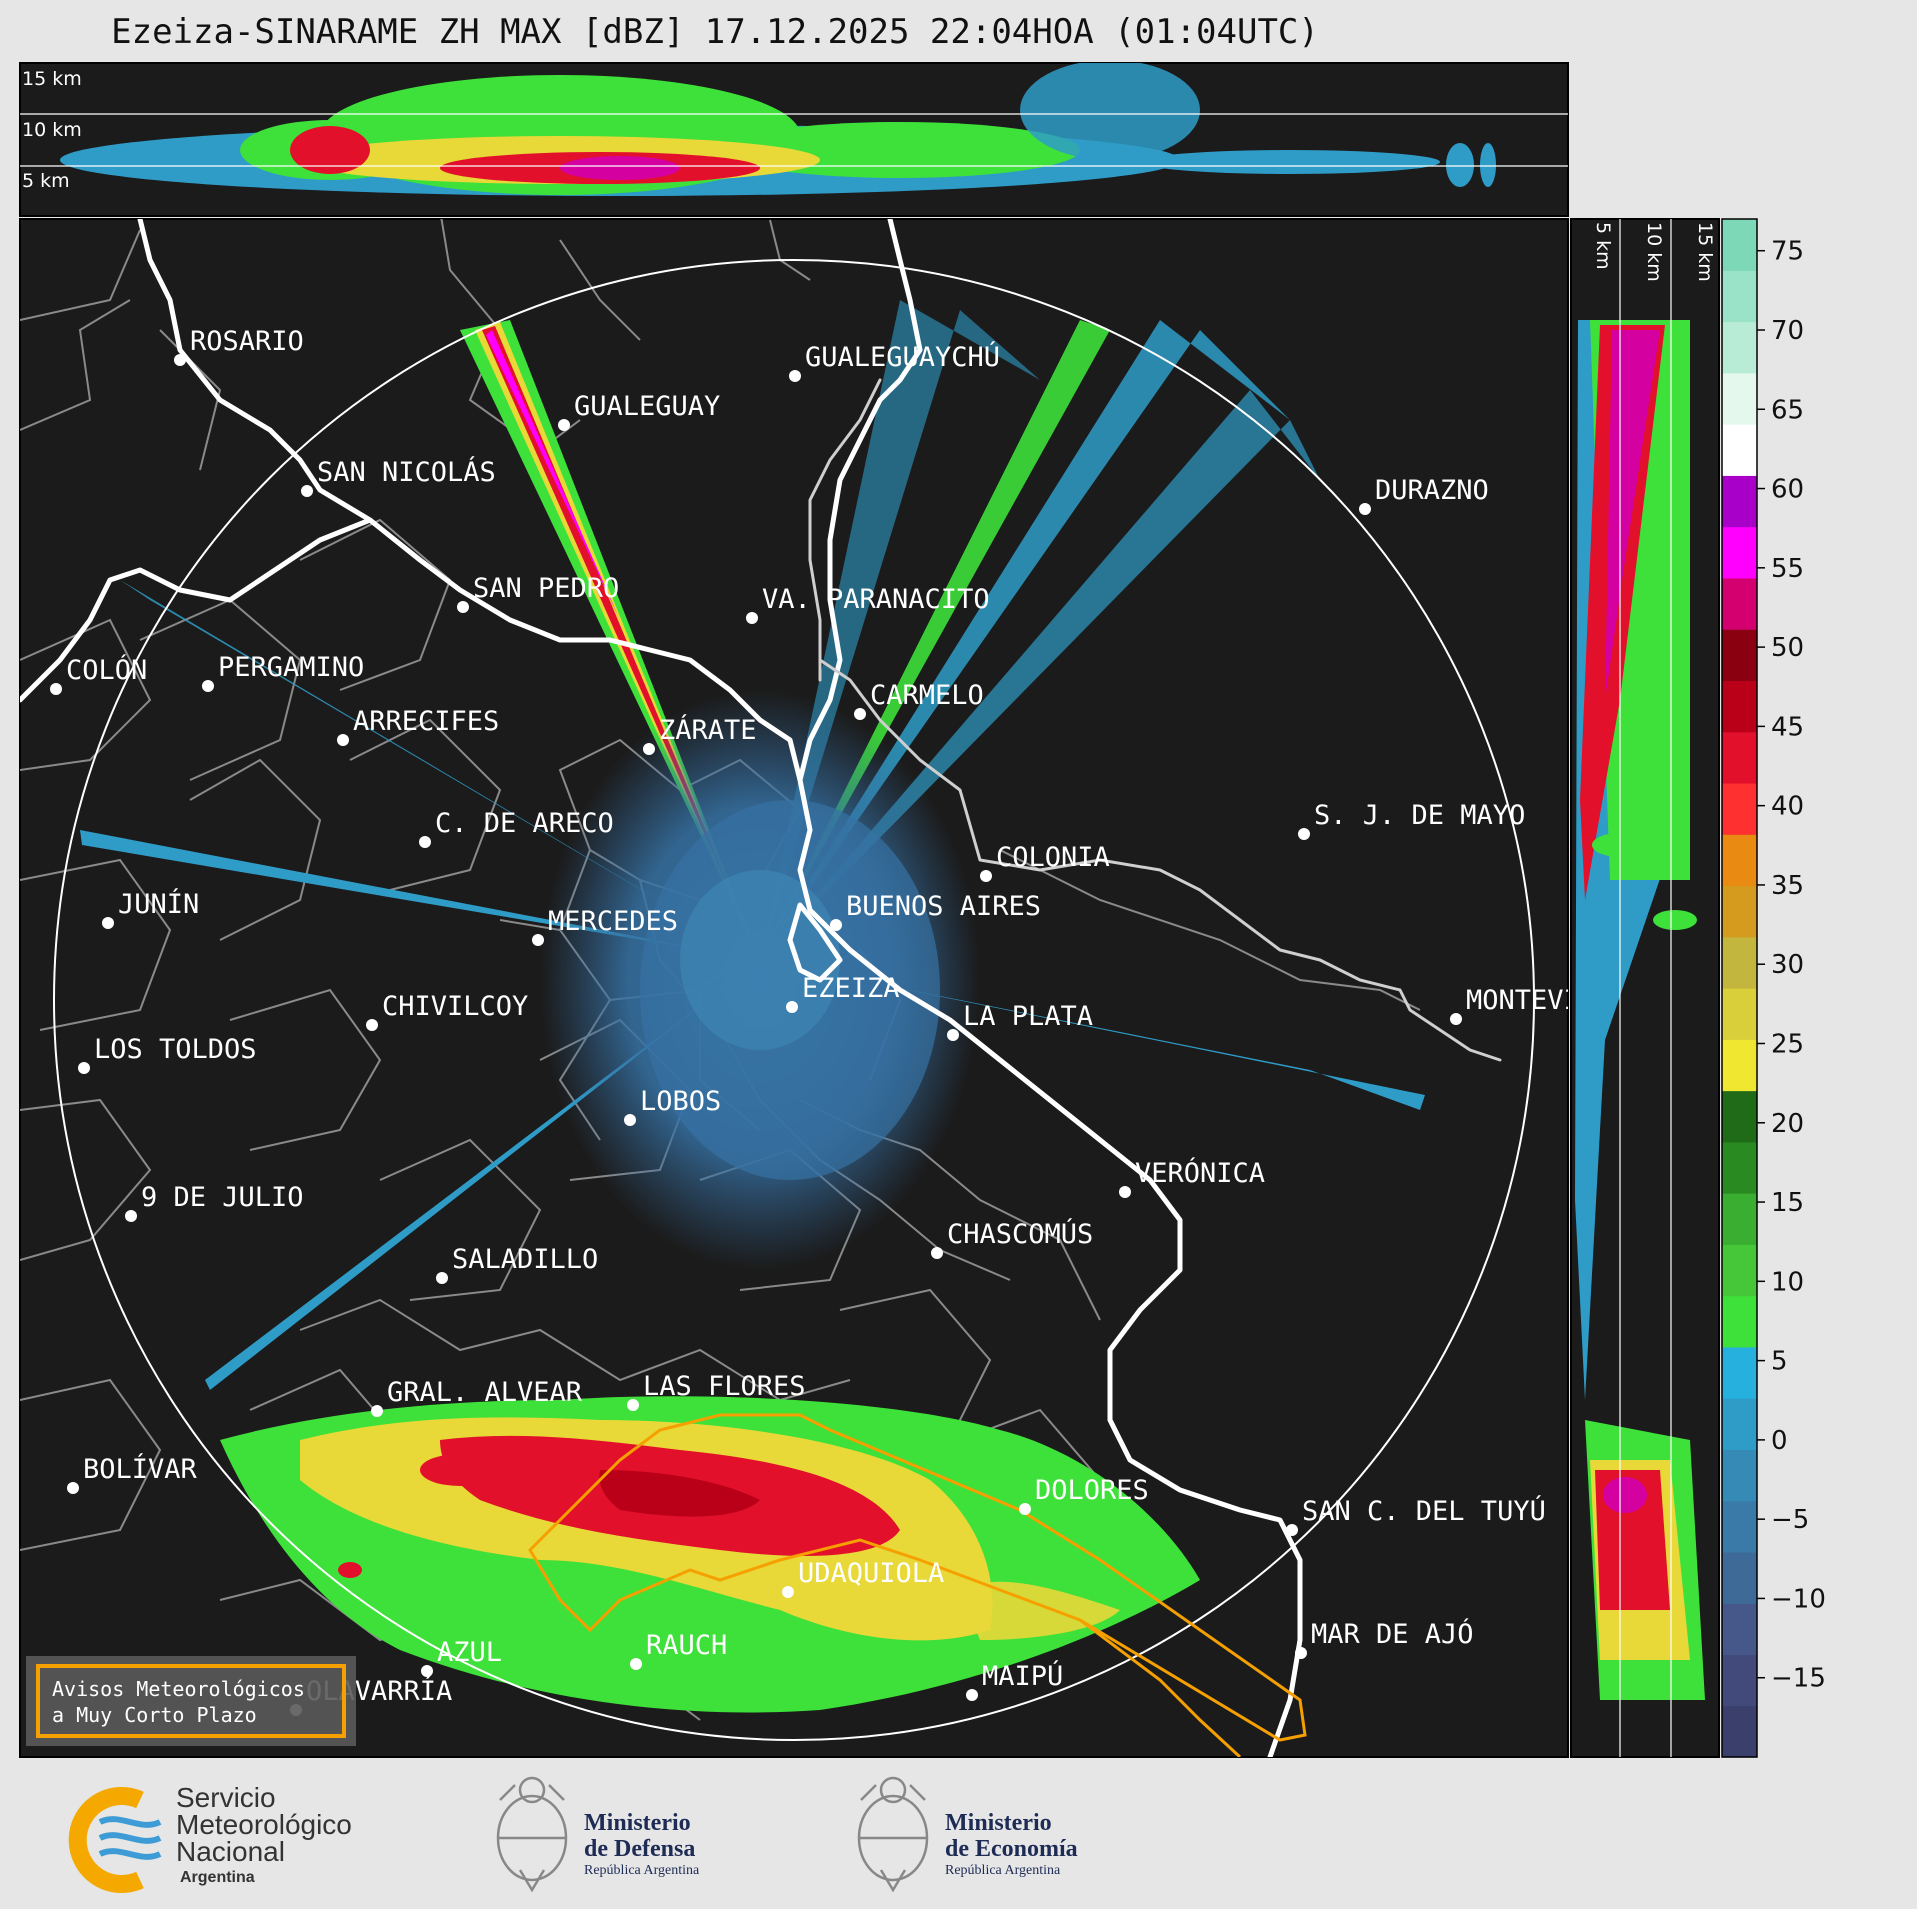 This screenshot has height=1909, width=1917. What do you see at coordinates (1787, 490) in the screenshot?
I see `colorbar-tick-label: 60` at bounding box center [1787, 490].